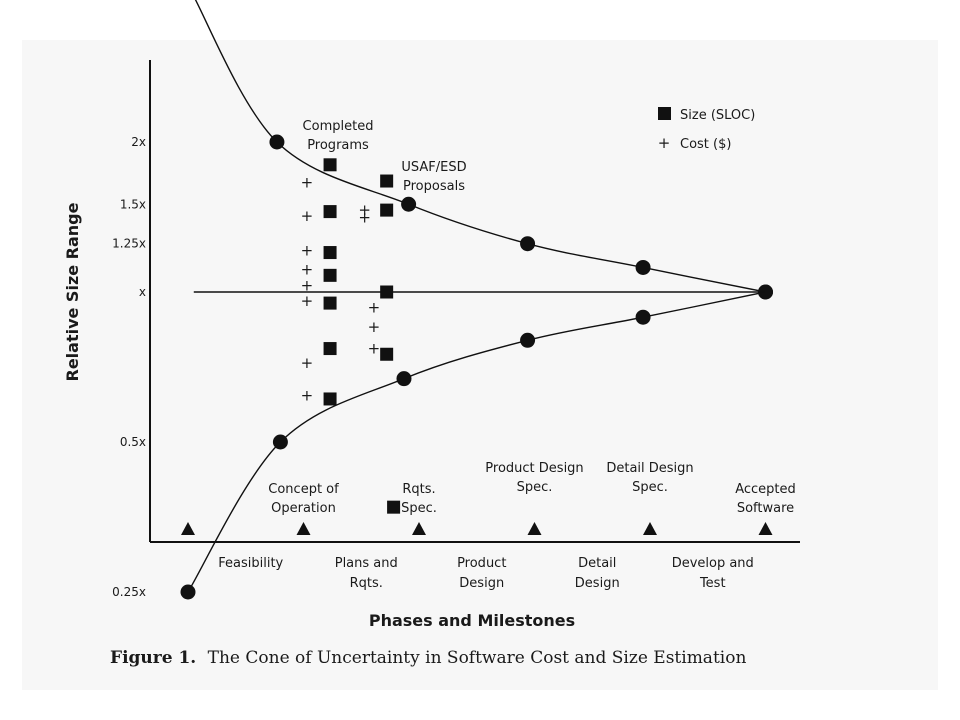  I want to click on annotation-label-line: Proposals, so click(434, 186).